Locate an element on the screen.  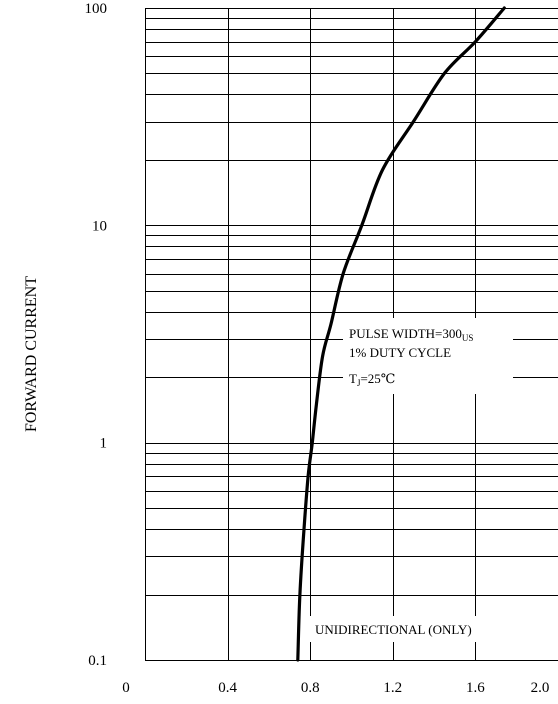
junction-temp-annotation: TJ=25℃ is located at coordinates (372, 379).